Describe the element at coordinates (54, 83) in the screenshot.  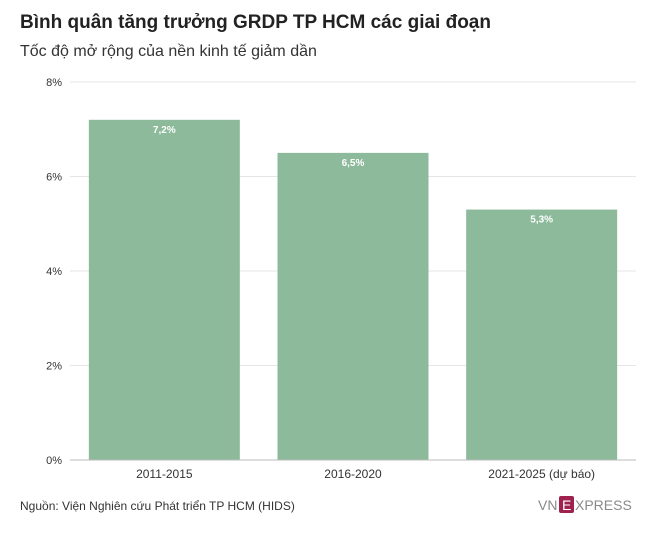
I see `y-tick-label: 8%` at that location.